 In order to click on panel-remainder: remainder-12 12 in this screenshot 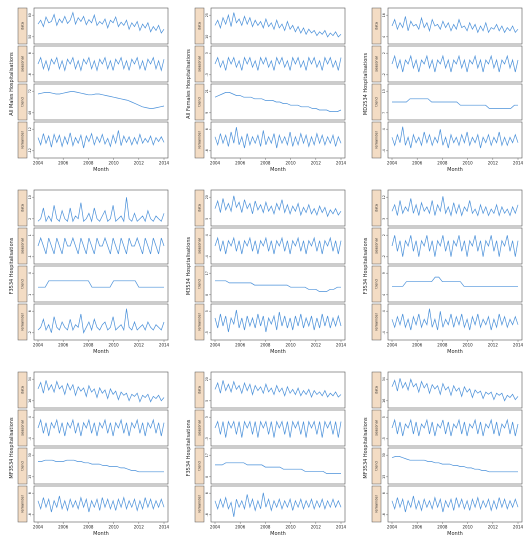, I will do `click(93, 140)`.